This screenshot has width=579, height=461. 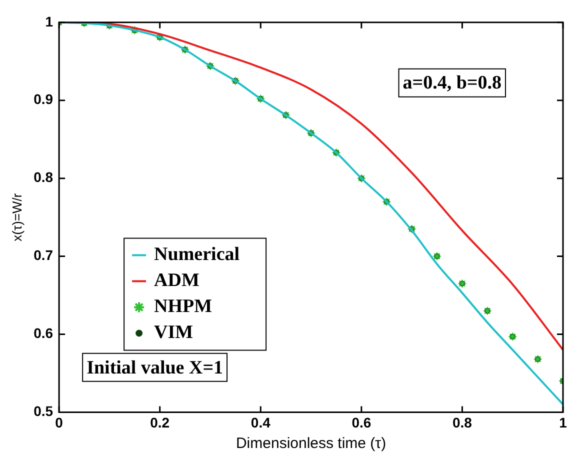 I want to click on x-axis-title: Dimensionless time (τ), so click(x=311, y=443).